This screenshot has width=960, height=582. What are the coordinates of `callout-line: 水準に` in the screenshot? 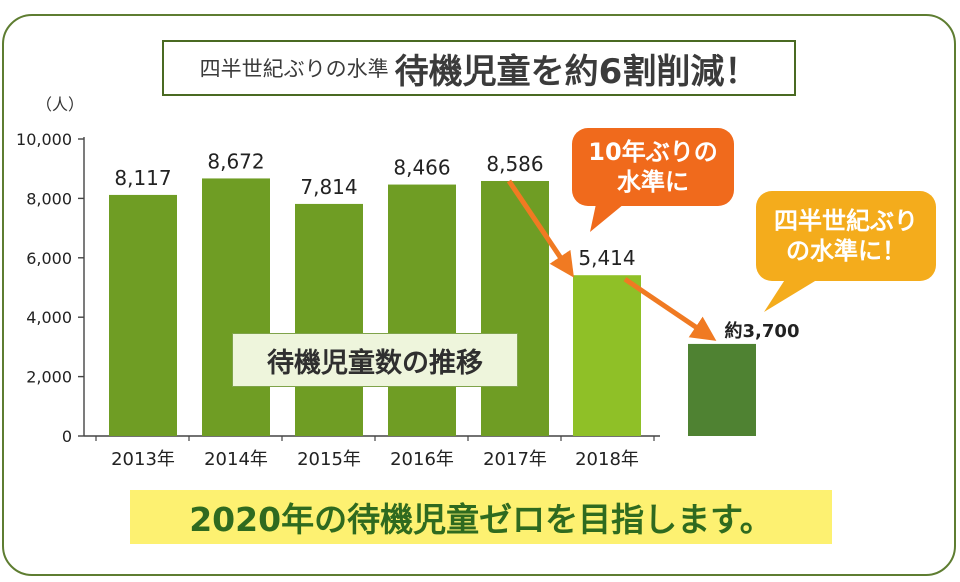 It's located at (653, 182).